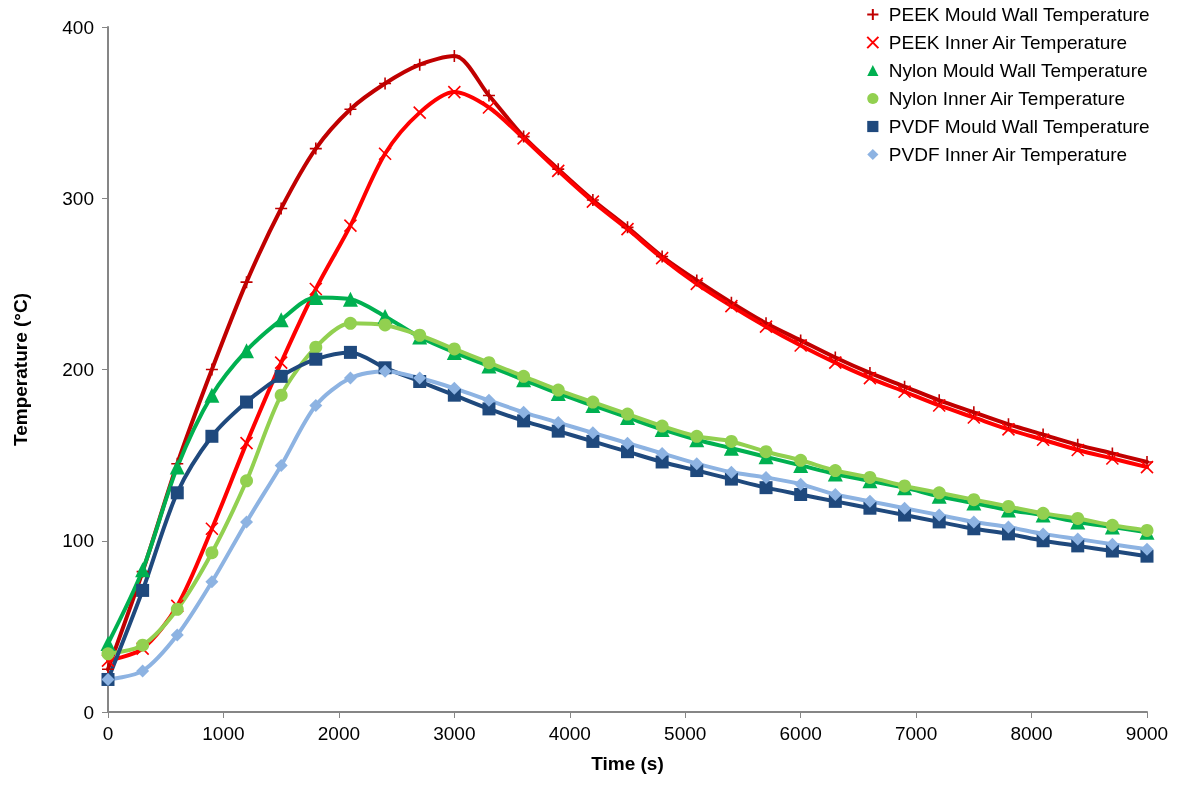  What do you see at coordinates (108, 733) in the screenshot?
I see `x-tick-label: 0` at bounding box center [108, 733].